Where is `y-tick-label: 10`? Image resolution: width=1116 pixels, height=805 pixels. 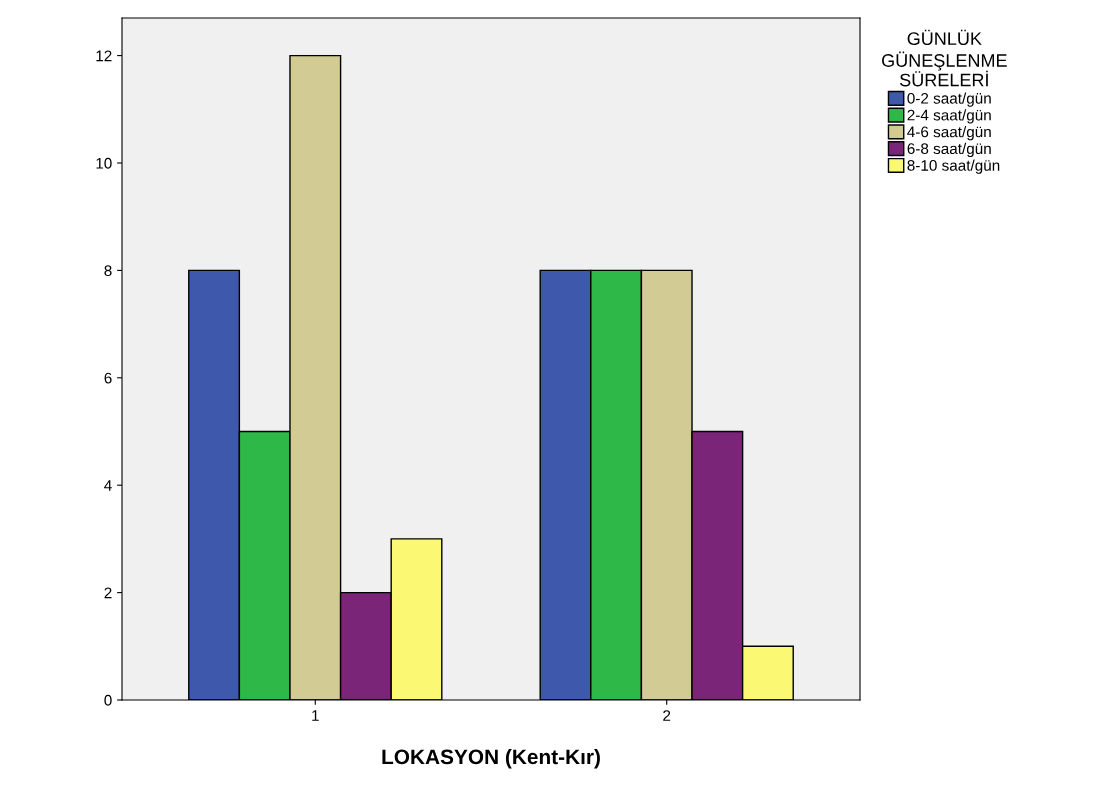
y-tick-label: 10 is located at coordinates (104, 163).